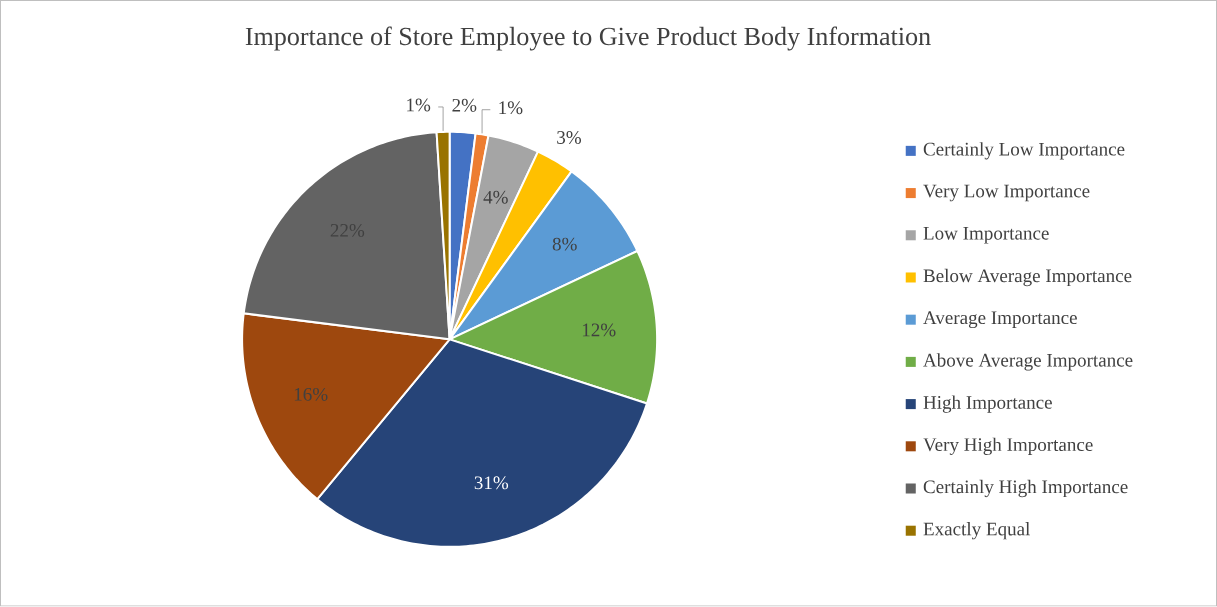 The height and width of the screenshot is (607, 1217). Describe the element at coordinates (491, 483) in the screenshot. I see `data-label: 31%` at that location.